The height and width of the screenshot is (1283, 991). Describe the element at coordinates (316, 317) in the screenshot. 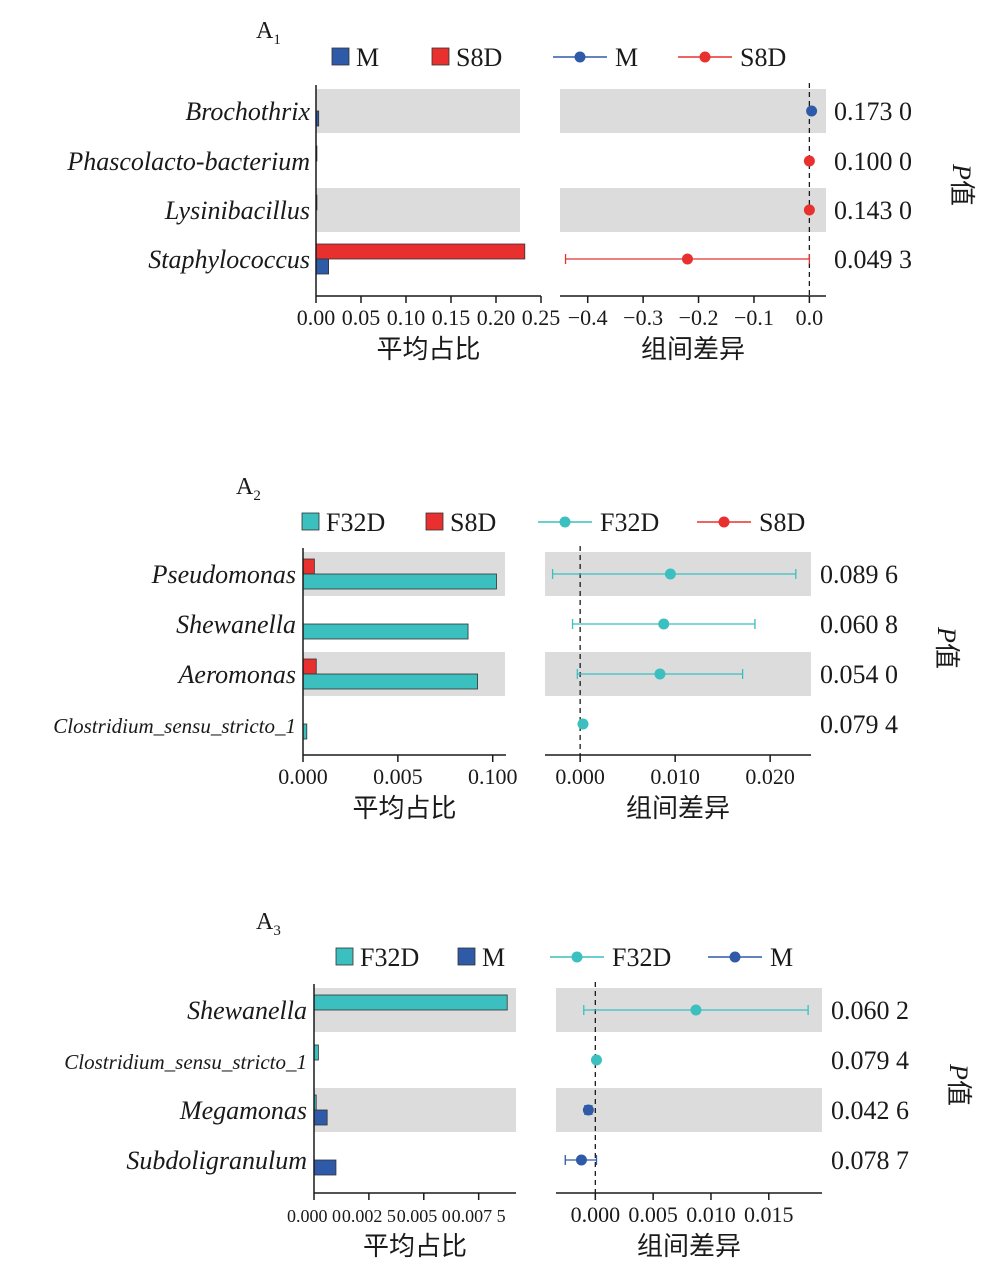

I see `bar-tick-label: 0.00` at that location.